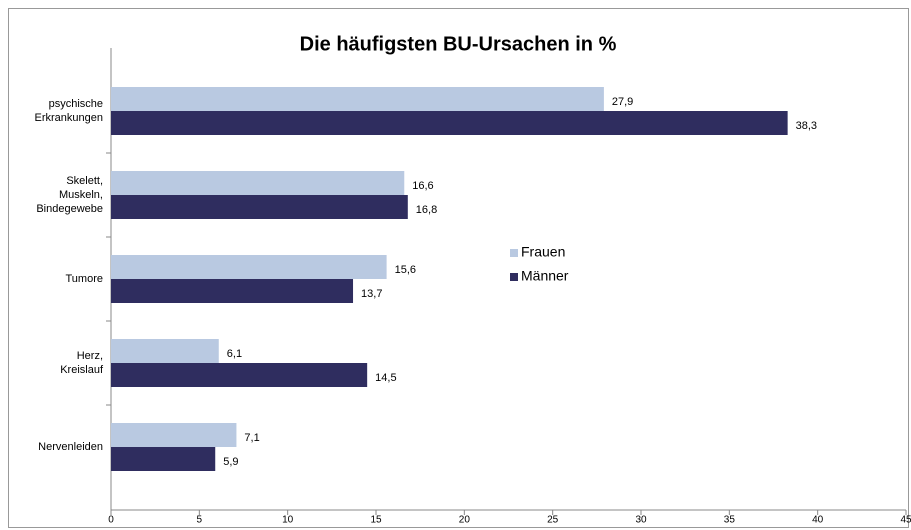 The image size is (911, 530). I want to click on x-tick-label: 40, so click(818, 520).